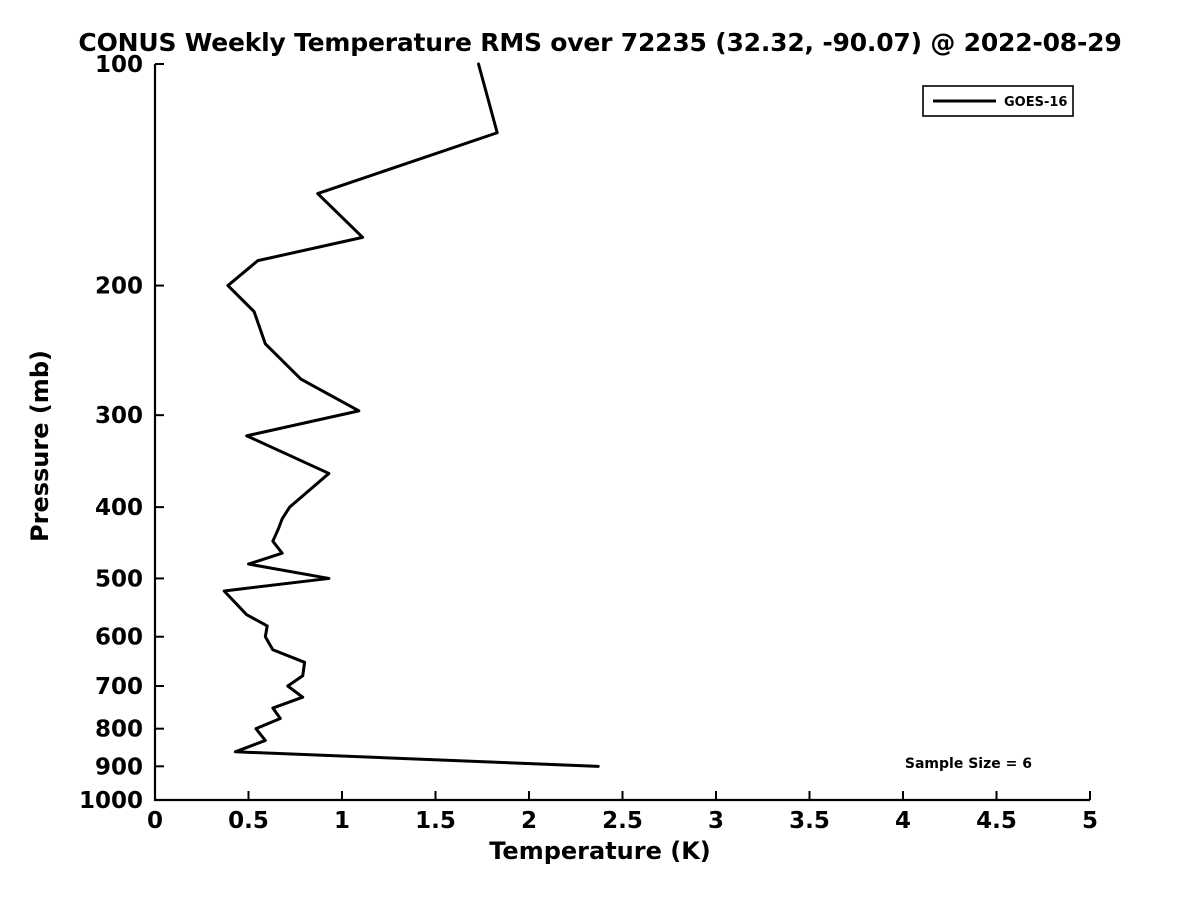 This screenshot has height=900, width=1200. Describe the element at coordinates (119, 508) in the screenshot. I see `y-tick-label: 400` at that location.